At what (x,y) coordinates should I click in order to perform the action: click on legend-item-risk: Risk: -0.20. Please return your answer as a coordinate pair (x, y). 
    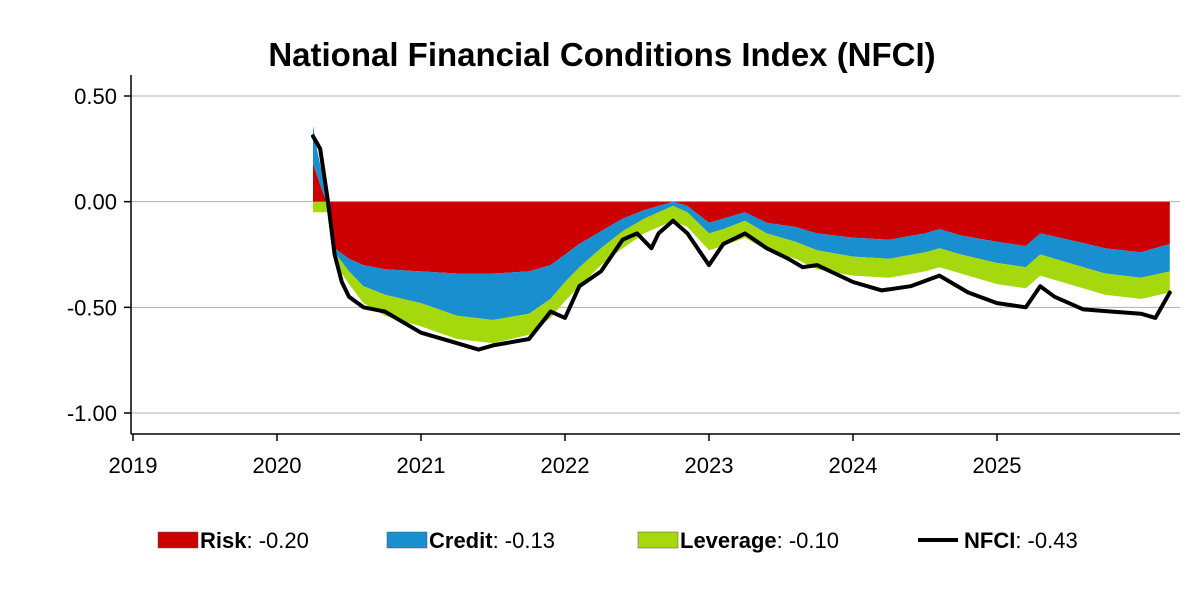
    Looking at the image, I should click on (233, 540).